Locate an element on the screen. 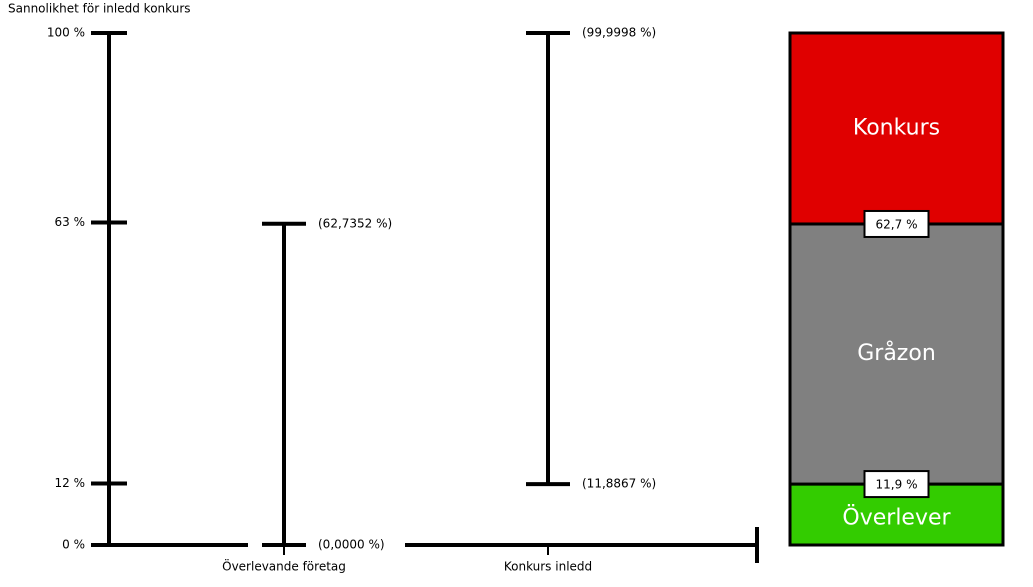  y-tick-label: 63 % is located at coordinates (70, 222).